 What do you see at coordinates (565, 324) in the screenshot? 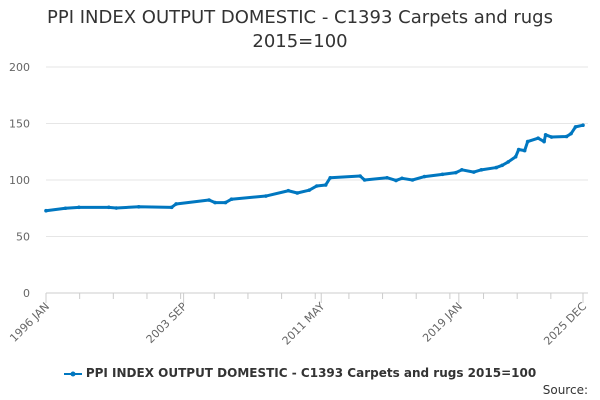
I see `x-tick-label: 2025 DEC` at bounding box center [565, 324].